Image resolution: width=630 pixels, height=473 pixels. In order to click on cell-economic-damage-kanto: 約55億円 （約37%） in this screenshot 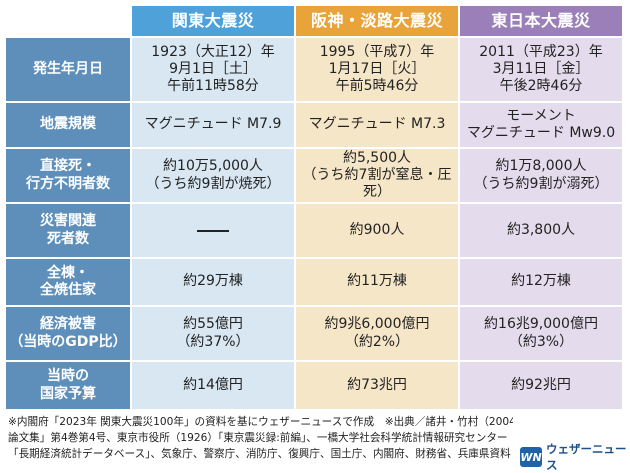, I will do `click(214, 334)`.